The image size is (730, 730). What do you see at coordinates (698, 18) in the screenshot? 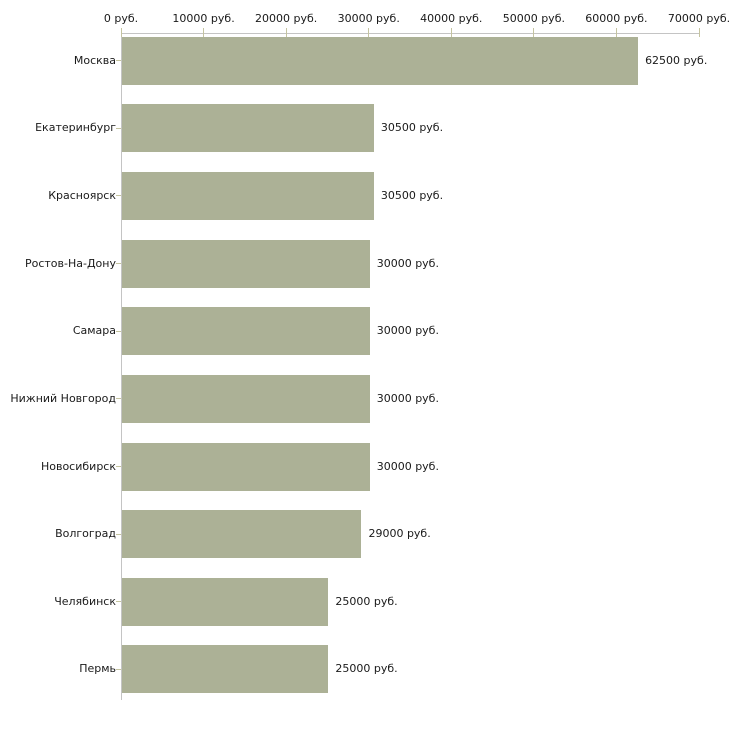
I see `x-axis-tick-label: 70000 руб.` at bounding box center [698, 18].